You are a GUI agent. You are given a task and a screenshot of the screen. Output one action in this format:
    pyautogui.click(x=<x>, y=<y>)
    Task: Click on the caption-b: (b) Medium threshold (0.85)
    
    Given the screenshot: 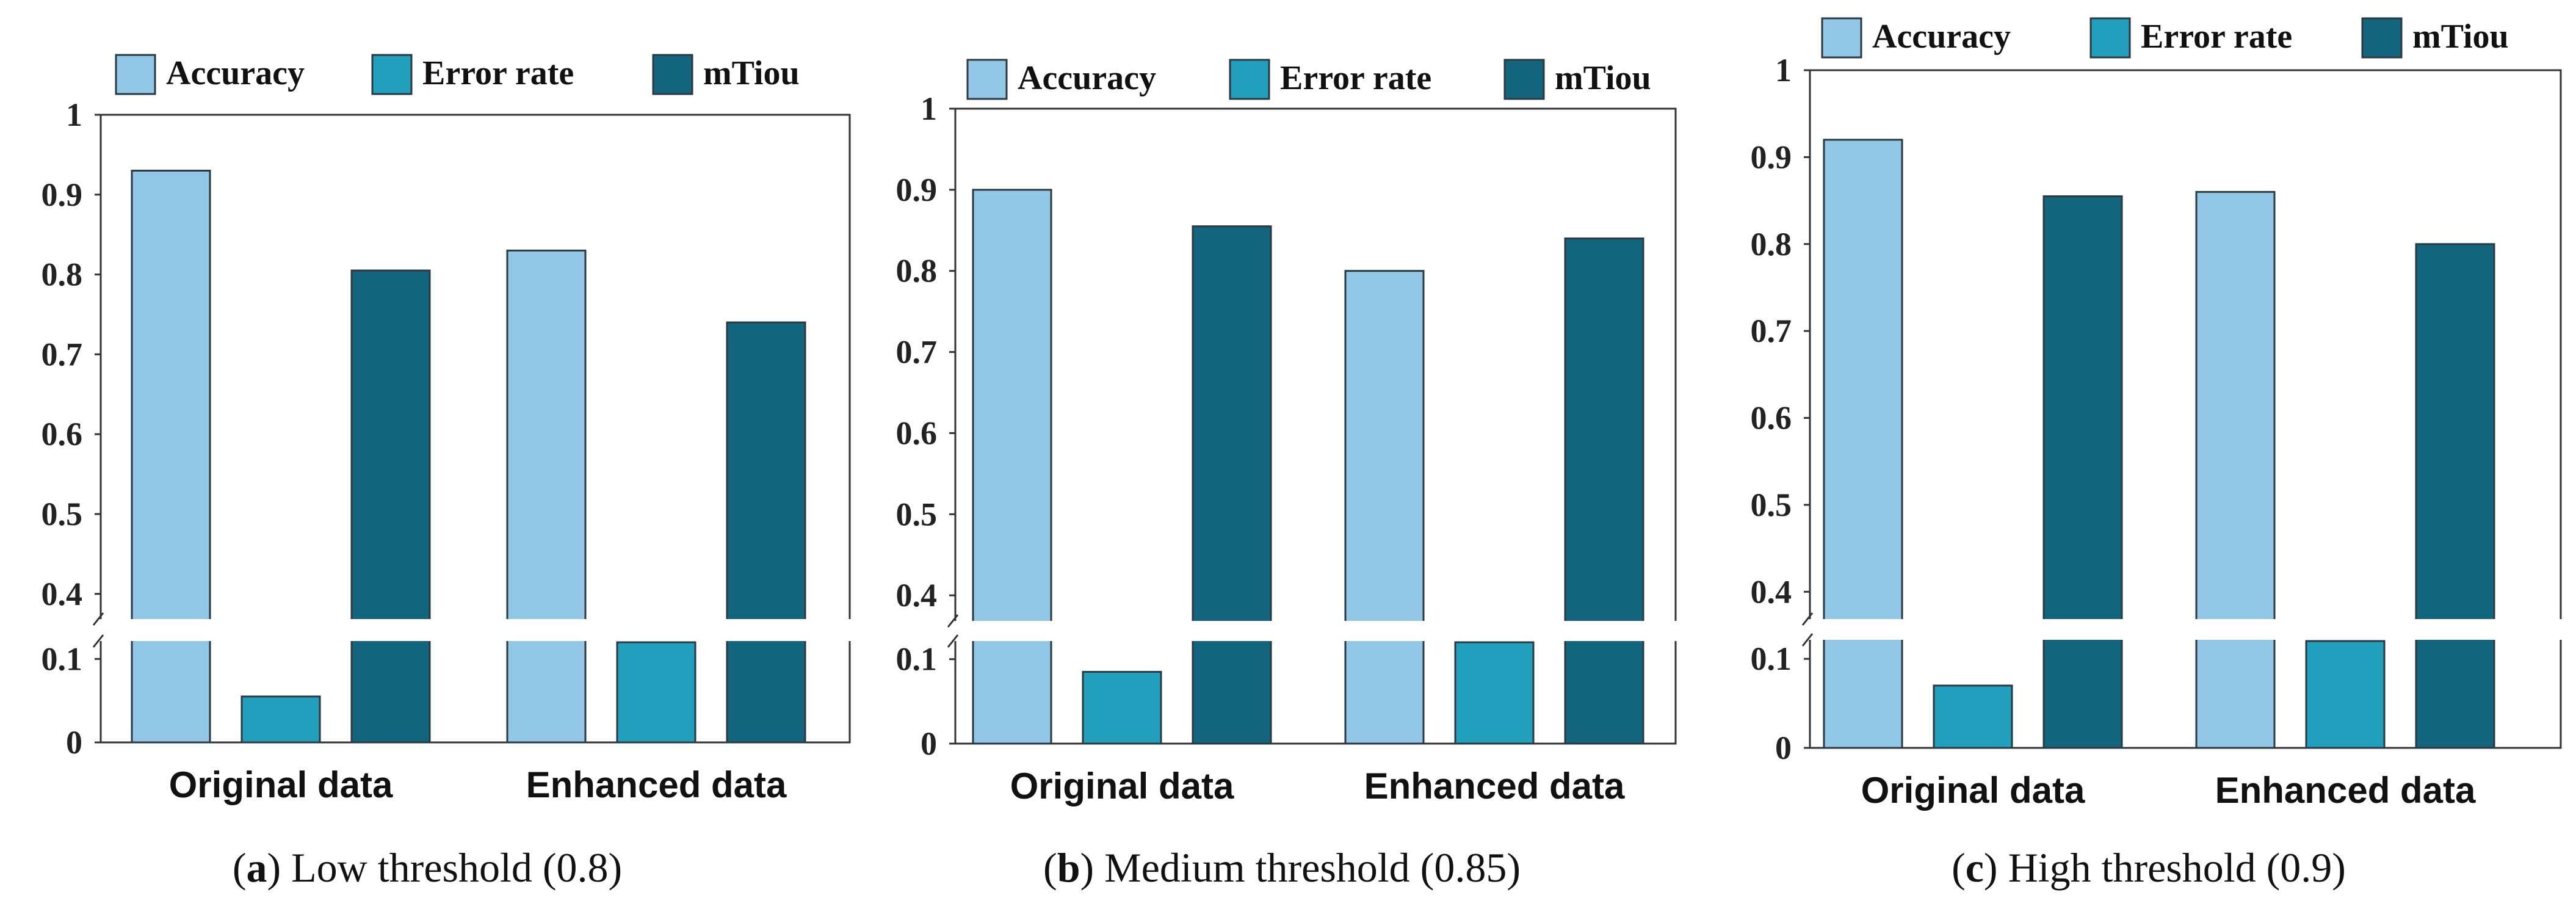 What is the action you would take?
    pyautogui.click(x=1282, y=867)
    